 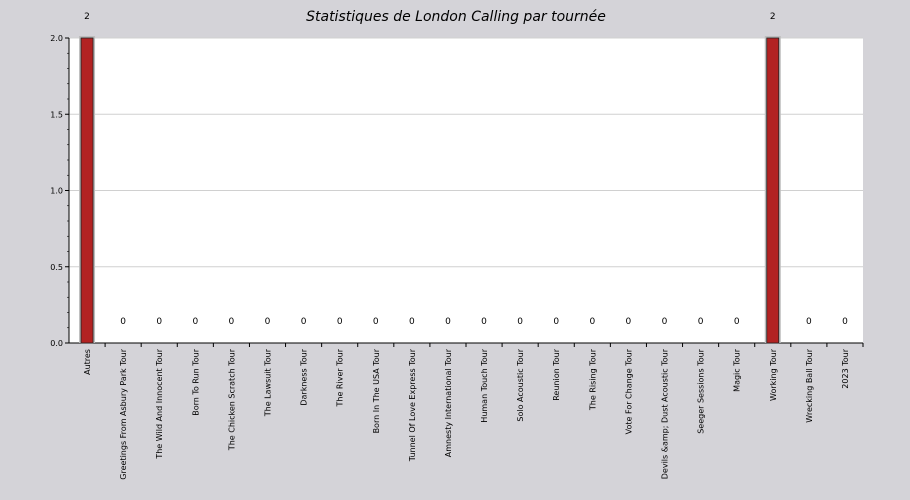 I want to click on x-tick-label: The Lawsuit Tour, so click(x=268, y=382).